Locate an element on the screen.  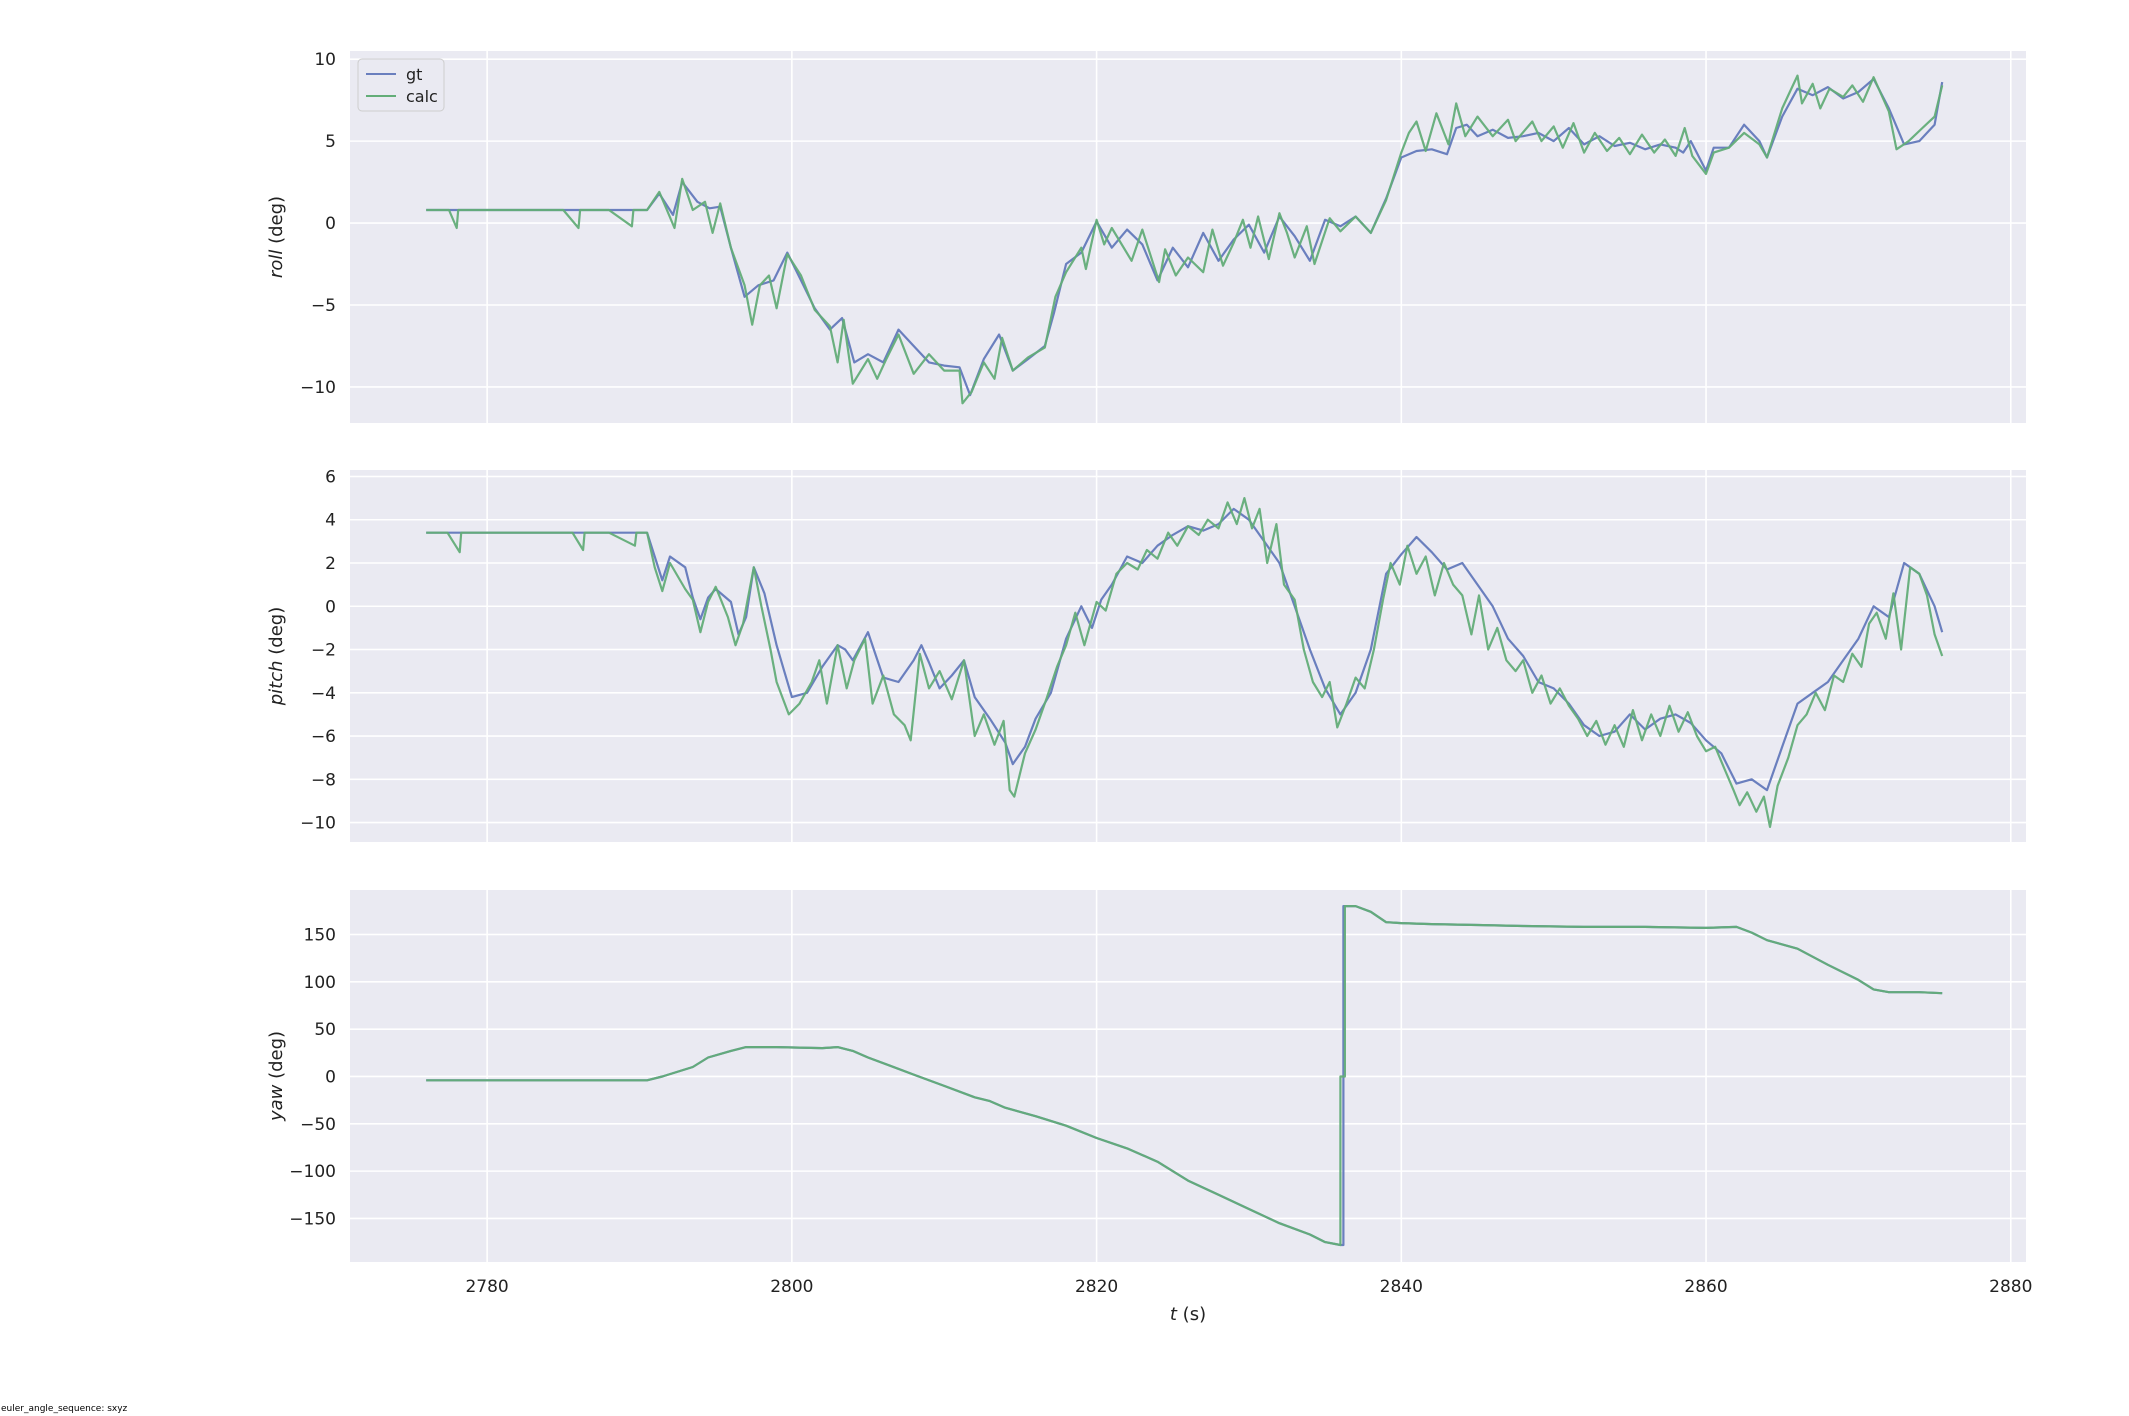
yaw-y-tick-label: 100 is located at coordinates (320, 983).